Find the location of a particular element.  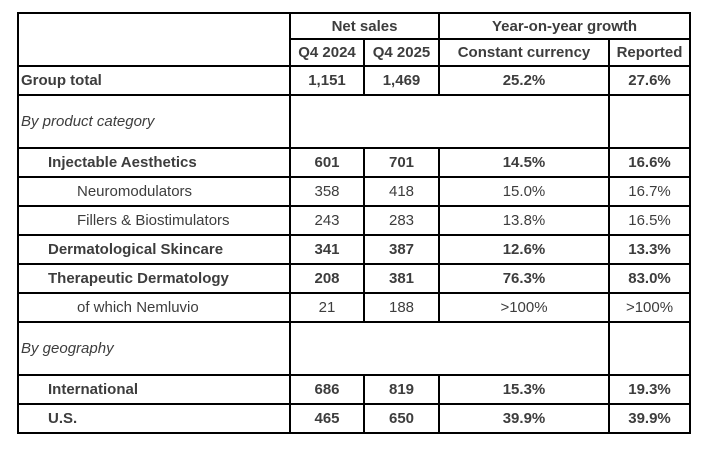

cell-dermatological-skincare-constant-currency: 12.6% is located at coordinates (524, 249).